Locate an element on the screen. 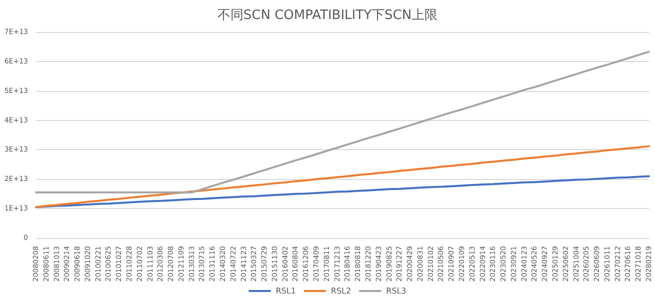  legend-label: RSL2 is located at coordinates (341, 291).